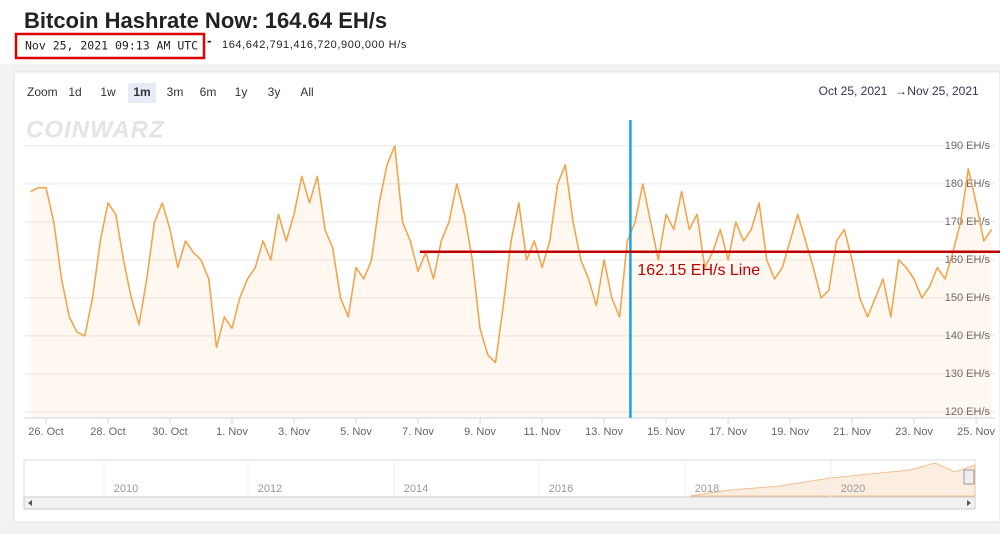 This screenshot has height=534, width=1000. Describe the element at coordinates (543, 432) in the screenshot. I see `x-tick-label: 11. Nov` at that location.